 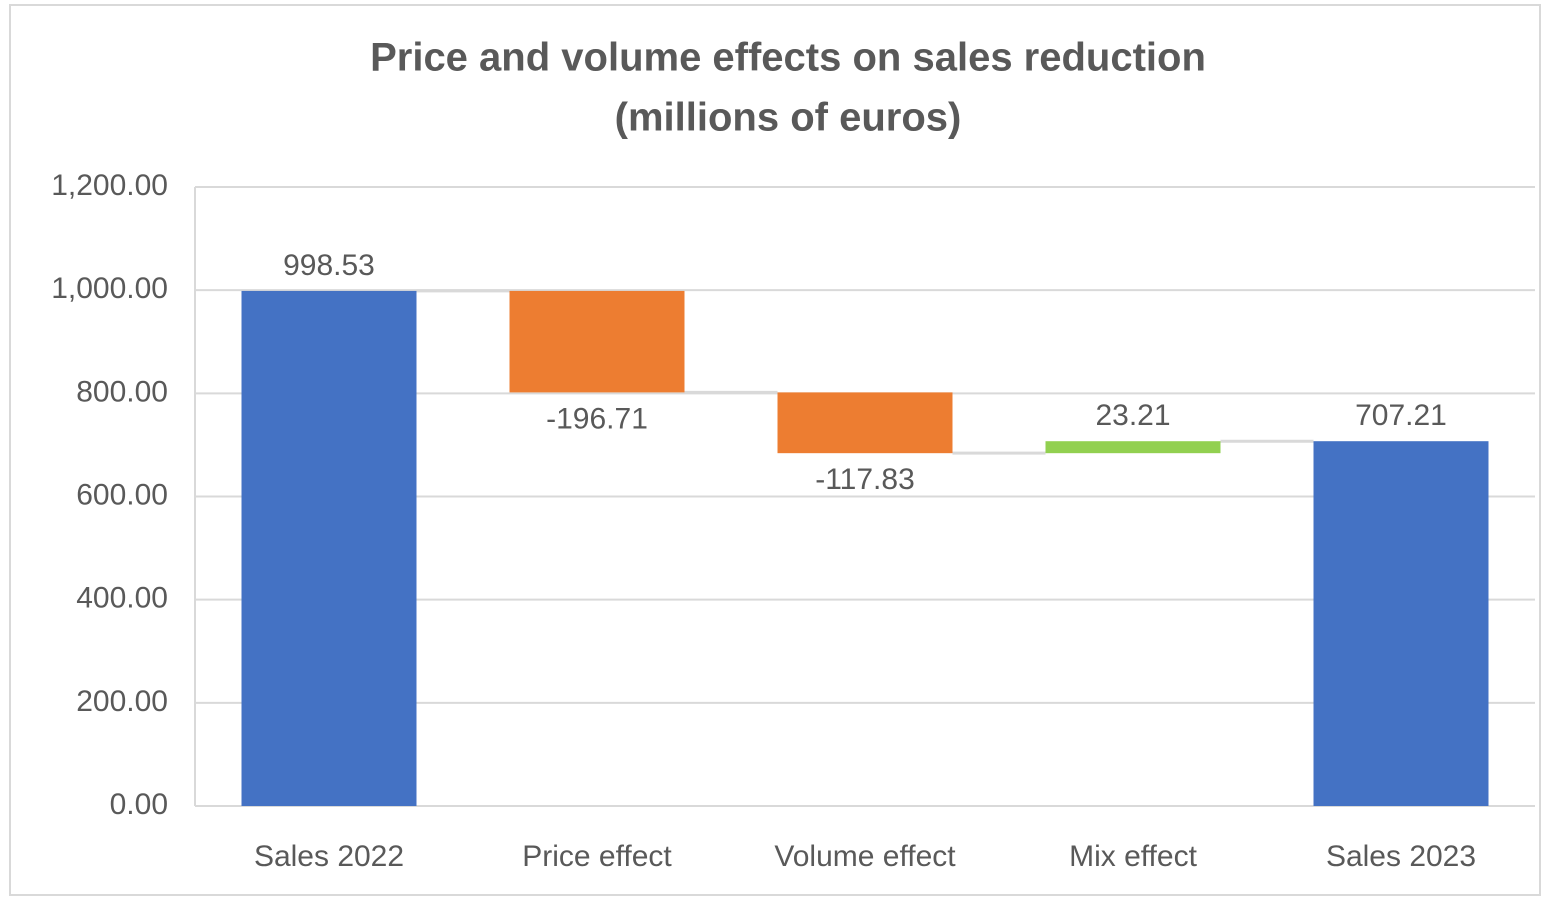 What do you see at coordinates (1401, 415) in the screenshot?
I see `data-label: 707.21` at bounding box center [1401, 415].